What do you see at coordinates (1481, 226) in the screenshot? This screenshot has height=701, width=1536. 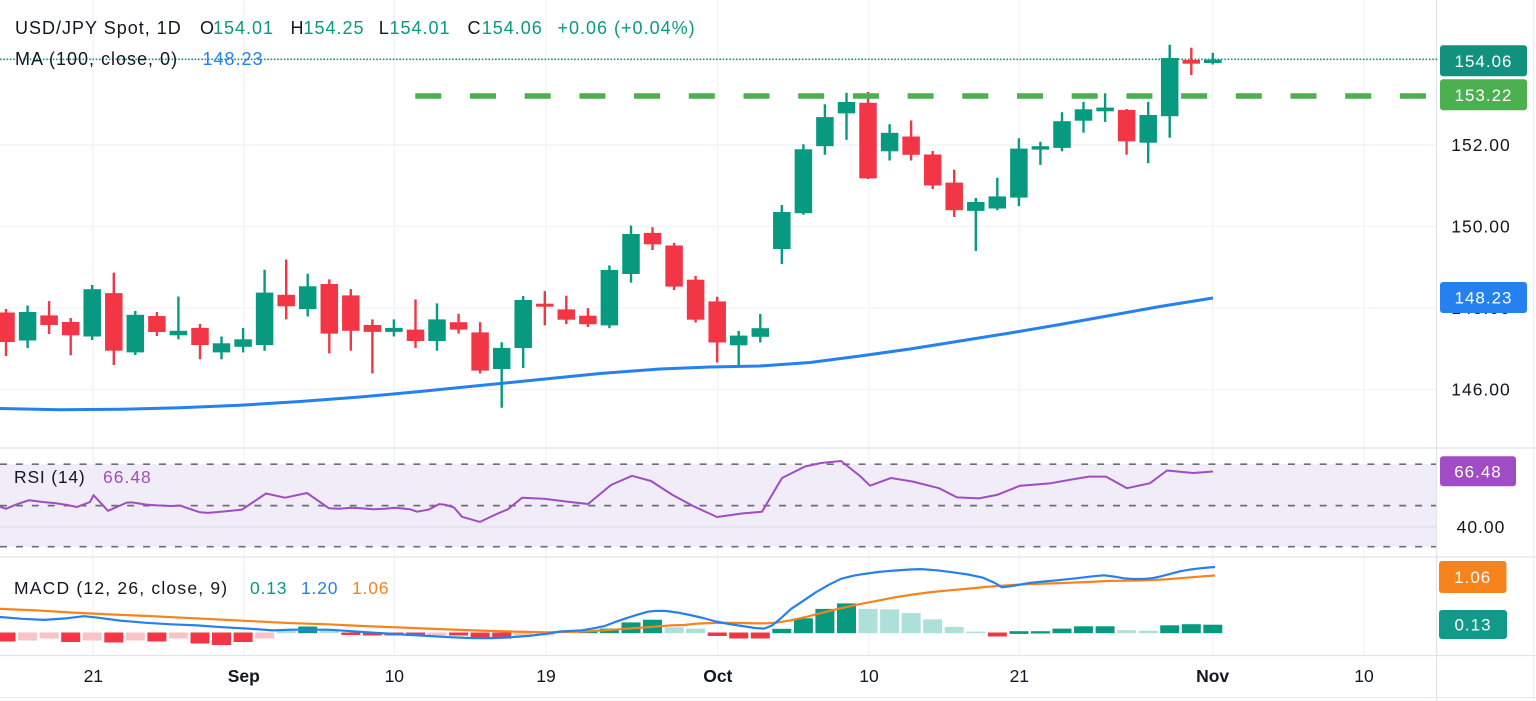 I see `svg-text: 150.00` at bounding box center [1481, 226].